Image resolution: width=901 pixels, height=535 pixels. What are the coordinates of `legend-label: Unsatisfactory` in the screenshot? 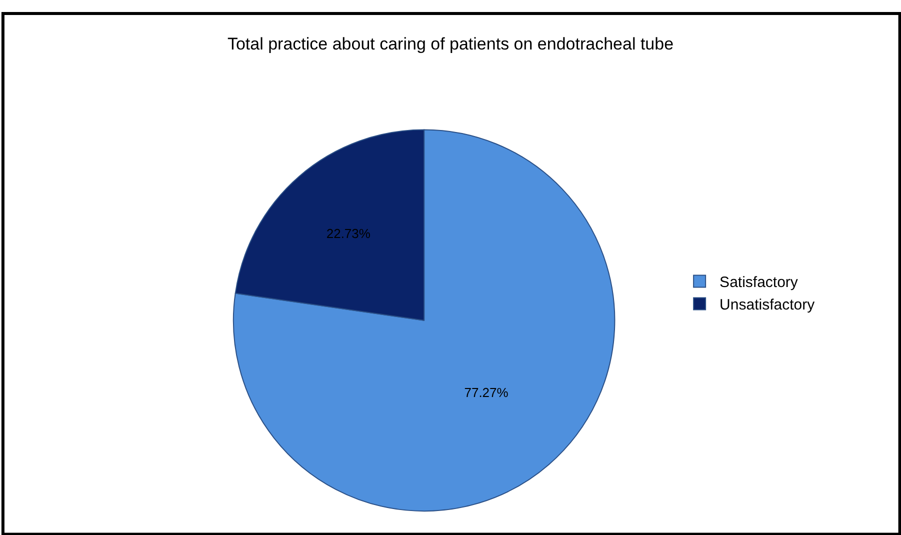 It's located at (768, 305).